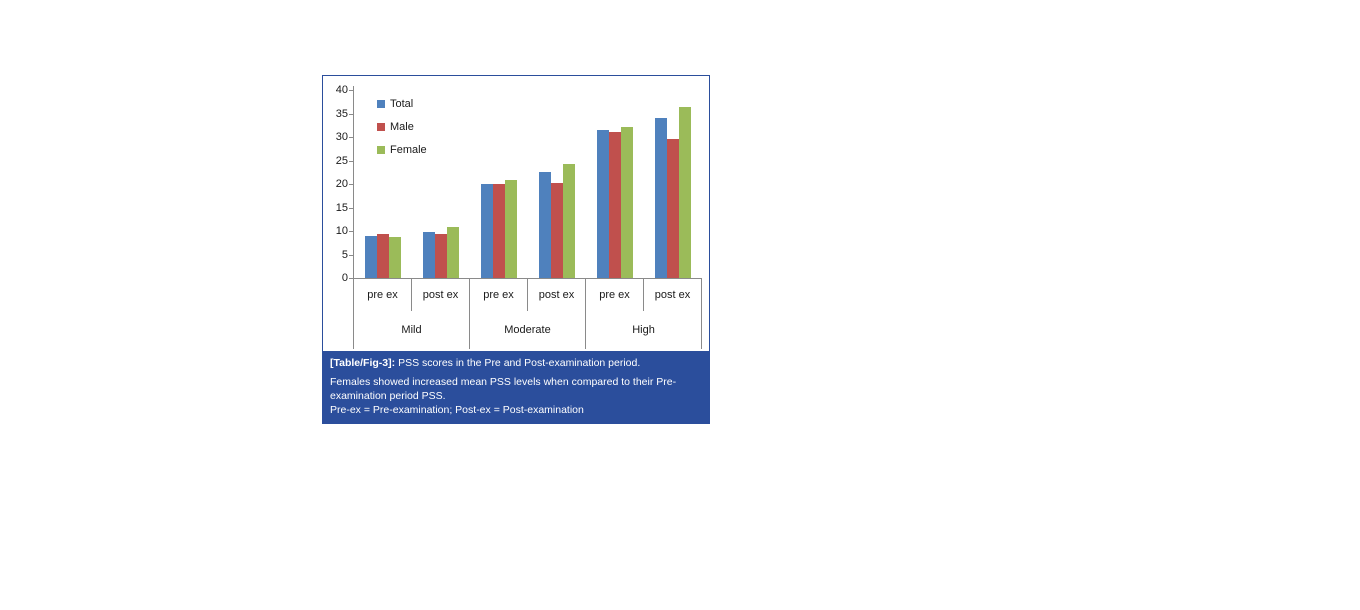  I want to click on legend-label-male: Male, so click(402, 127).